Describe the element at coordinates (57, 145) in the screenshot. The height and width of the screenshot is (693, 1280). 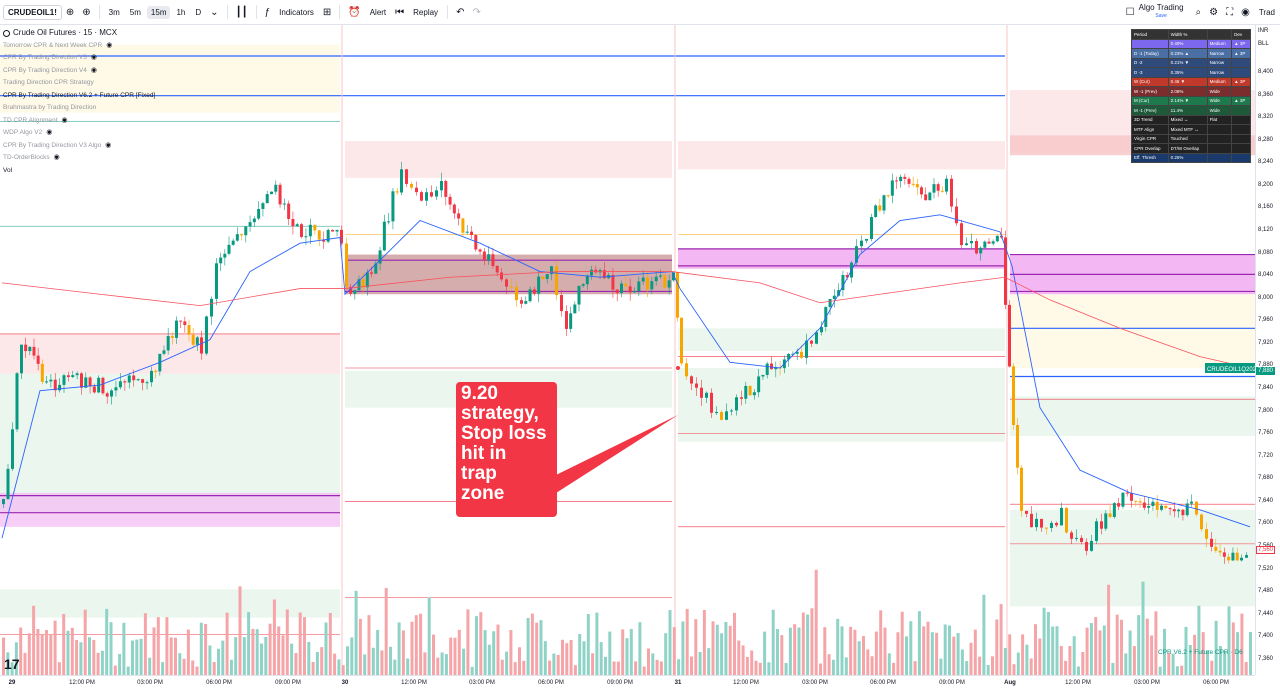
I see `legend-item: CPR By Trading Direction V3 Algo ◉` at that location.